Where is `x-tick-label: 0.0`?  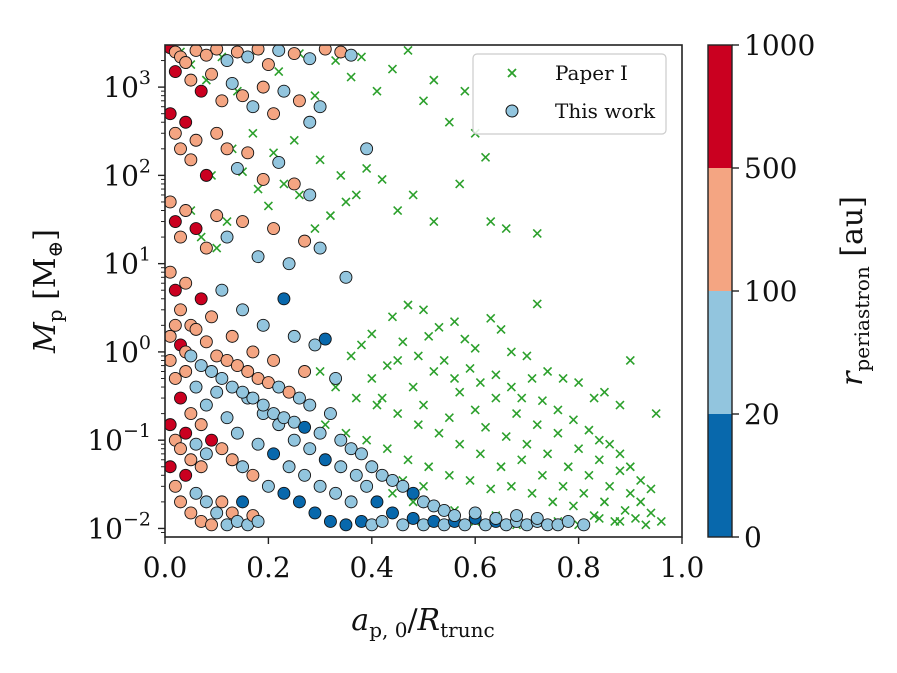
x-tick-label: 0.0 is located at coordinates (165, 567).